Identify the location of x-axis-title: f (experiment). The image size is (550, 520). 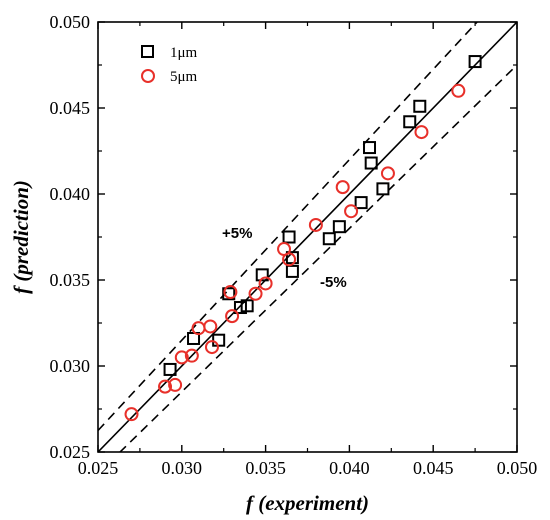
(307, 503).